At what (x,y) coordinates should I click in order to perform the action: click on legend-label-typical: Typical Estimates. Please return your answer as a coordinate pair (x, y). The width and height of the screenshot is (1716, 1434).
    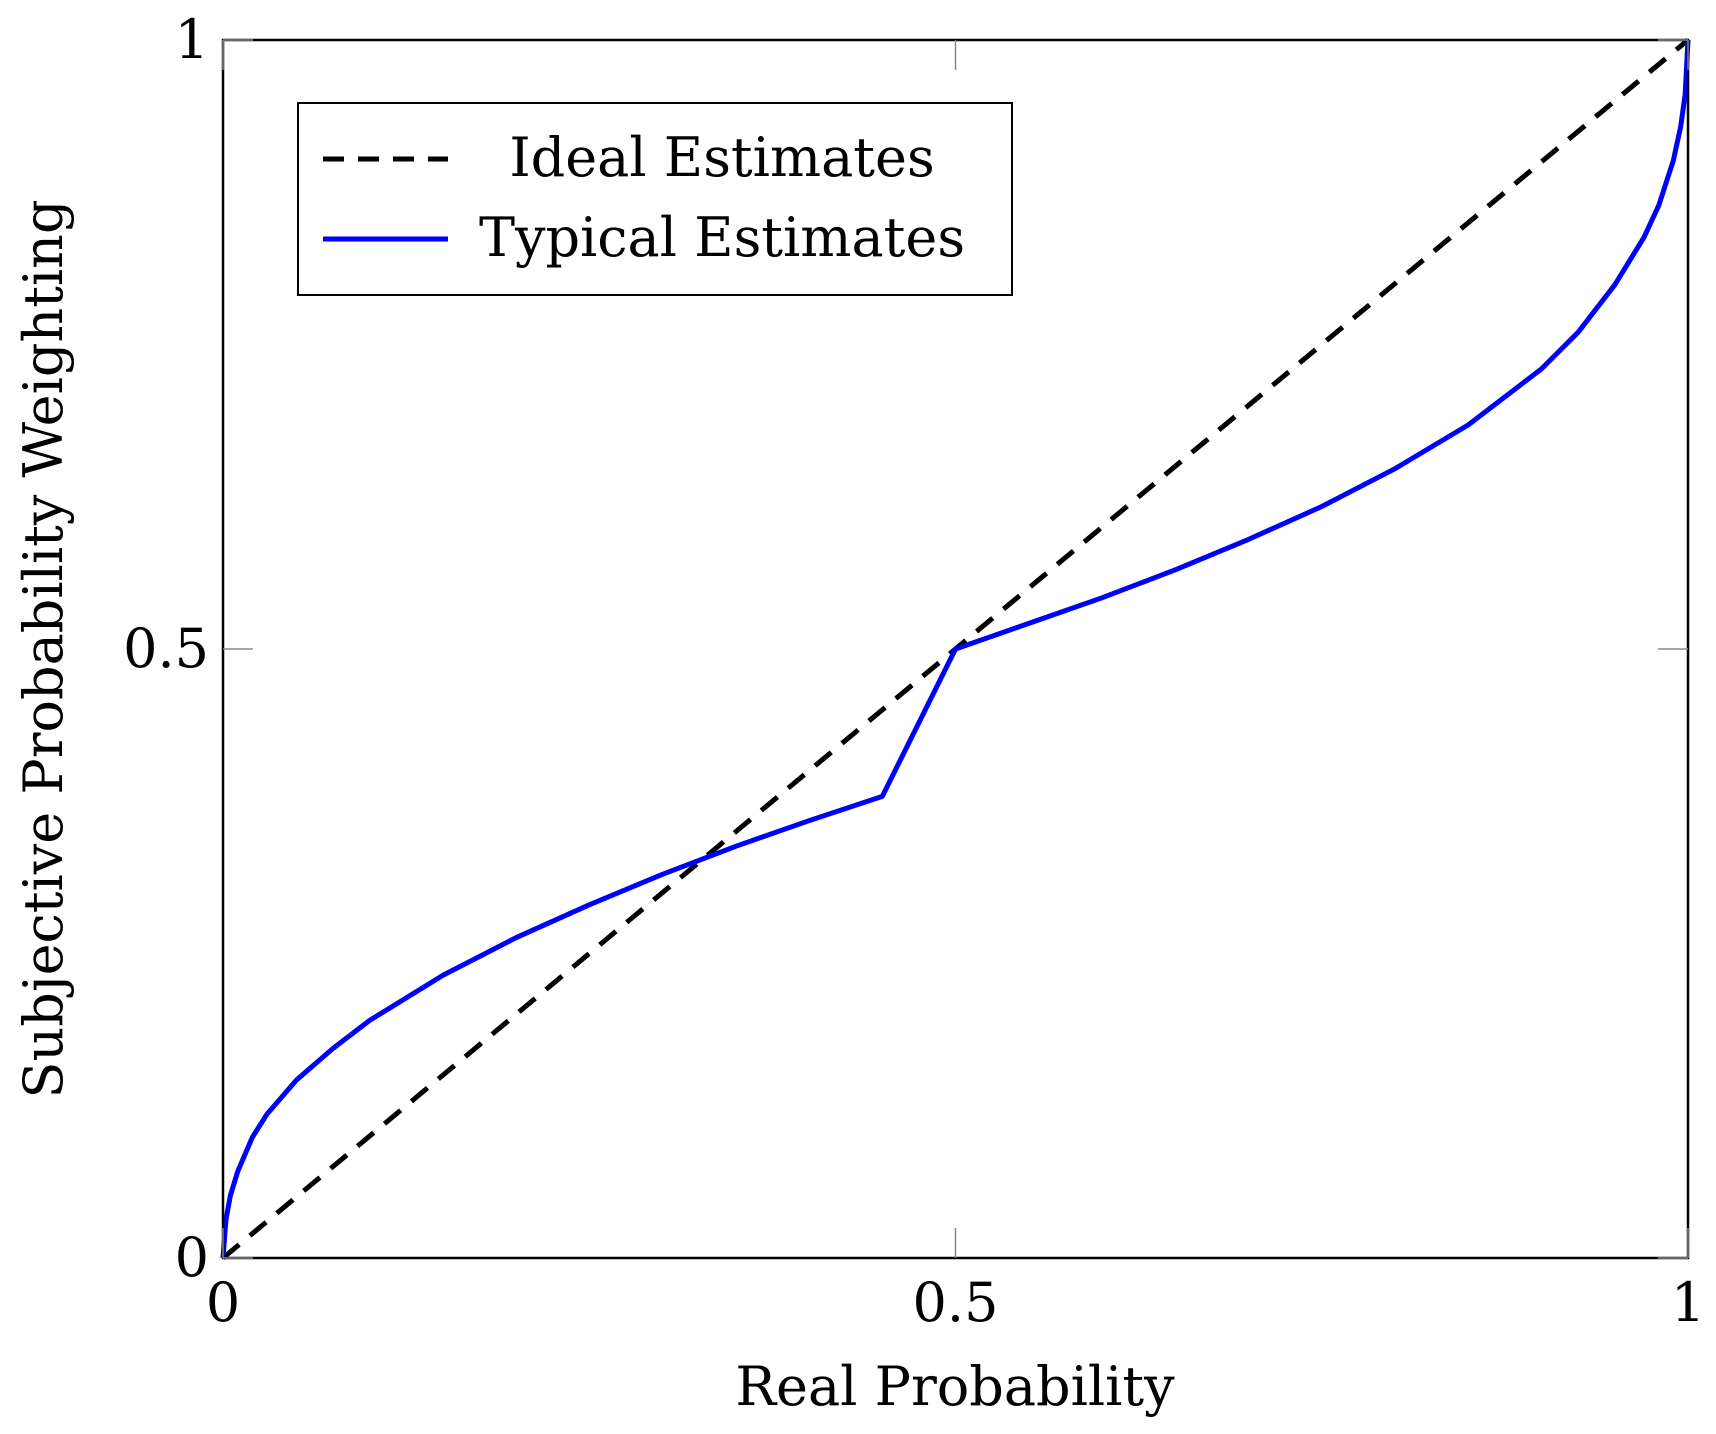
    Looking at the image, I should click on (722, 237).